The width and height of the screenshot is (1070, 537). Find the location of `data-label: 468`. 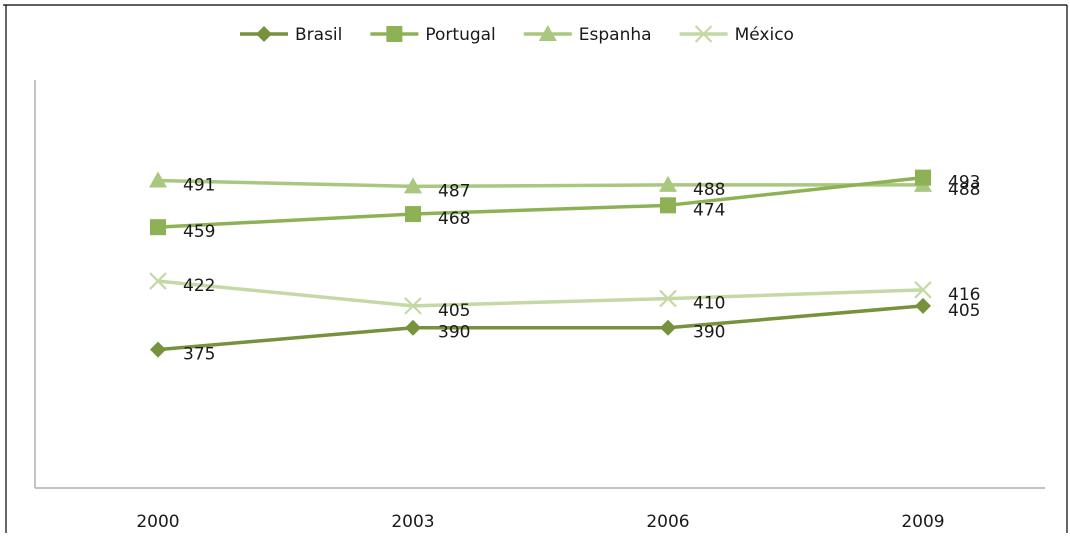

data-label: 468 is located at coordinates (454, 219).